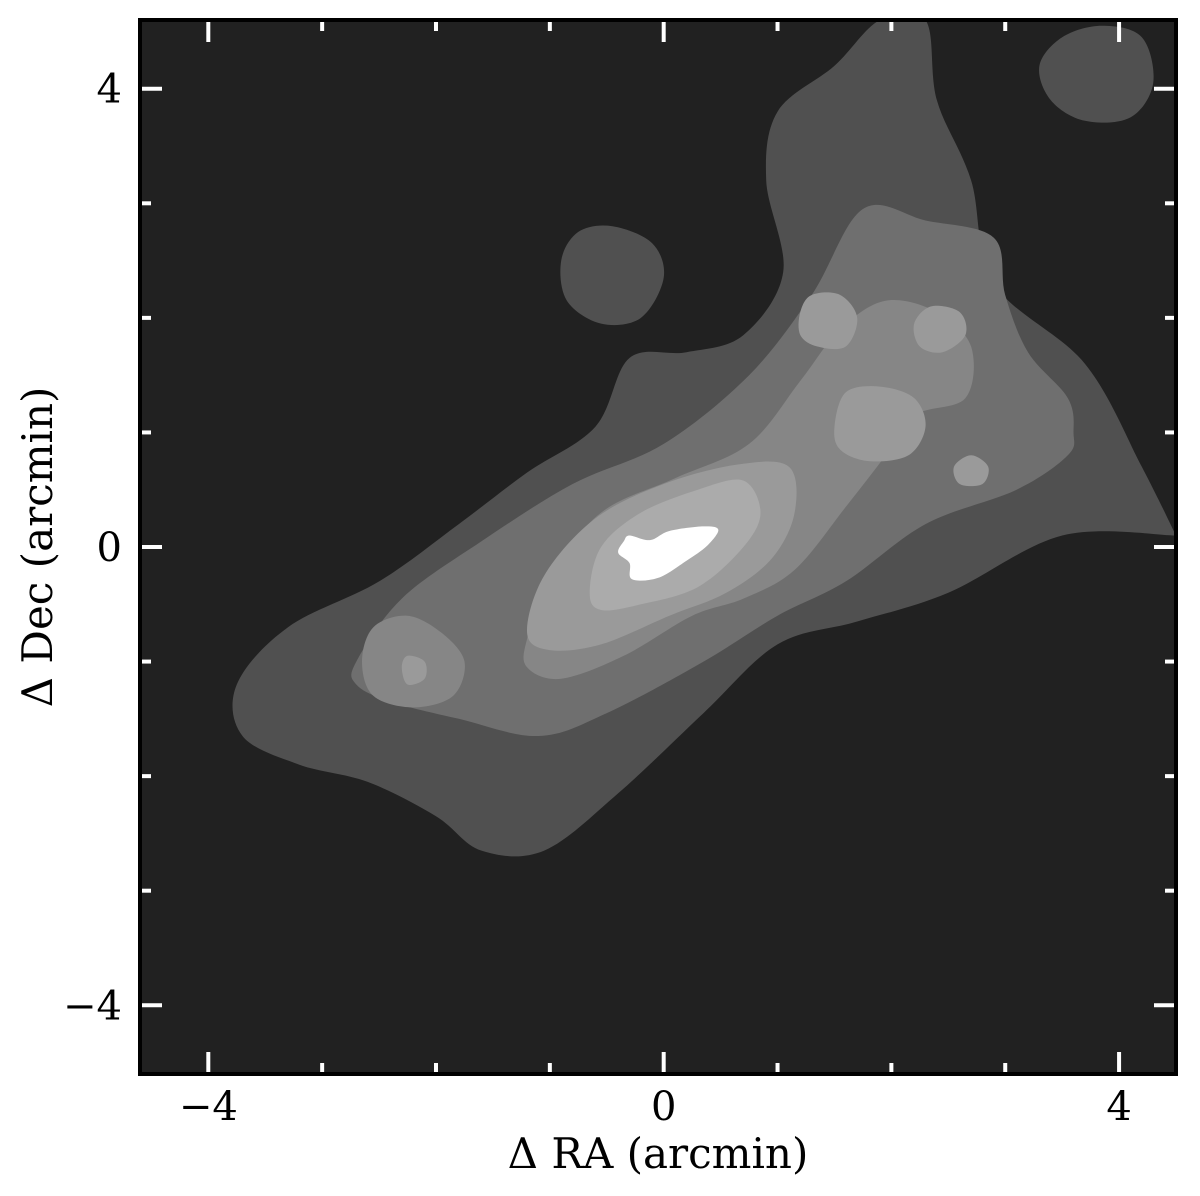 The image size is (1200, 1196). What do you see at coordinates (663, 1107) in the screenshot?
I see `x-tick-label: 0` at bounding box center [663, 1107].